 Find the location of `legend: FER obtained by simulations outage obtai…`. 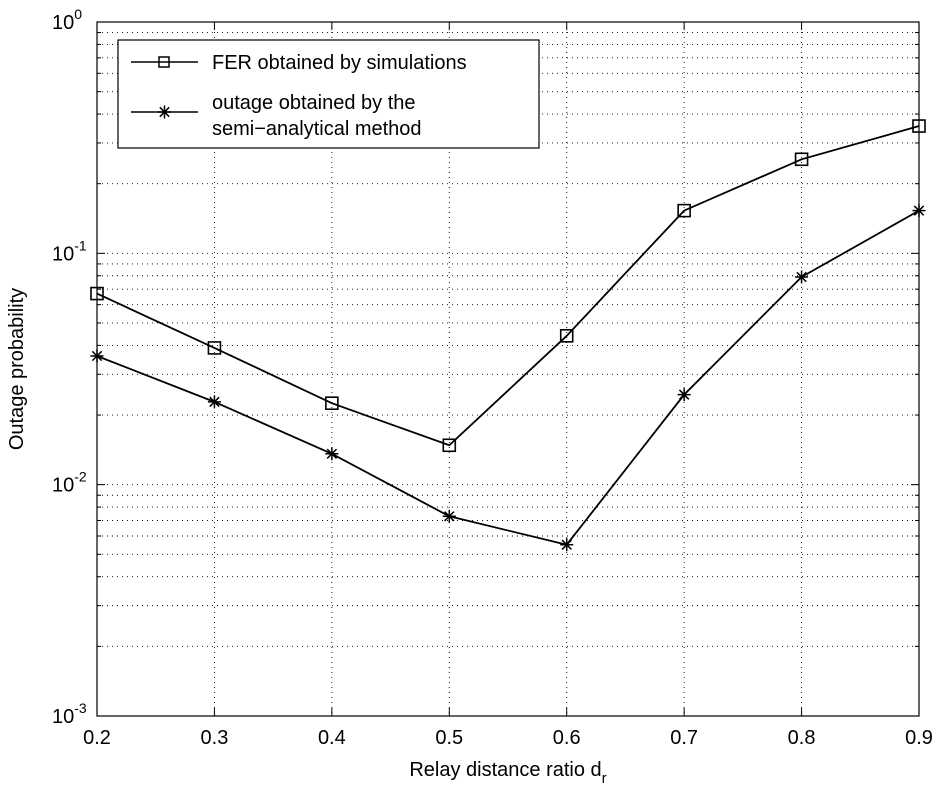

legend: FER obtained by simulations outage obtai… is located at coordinates (328, 94).